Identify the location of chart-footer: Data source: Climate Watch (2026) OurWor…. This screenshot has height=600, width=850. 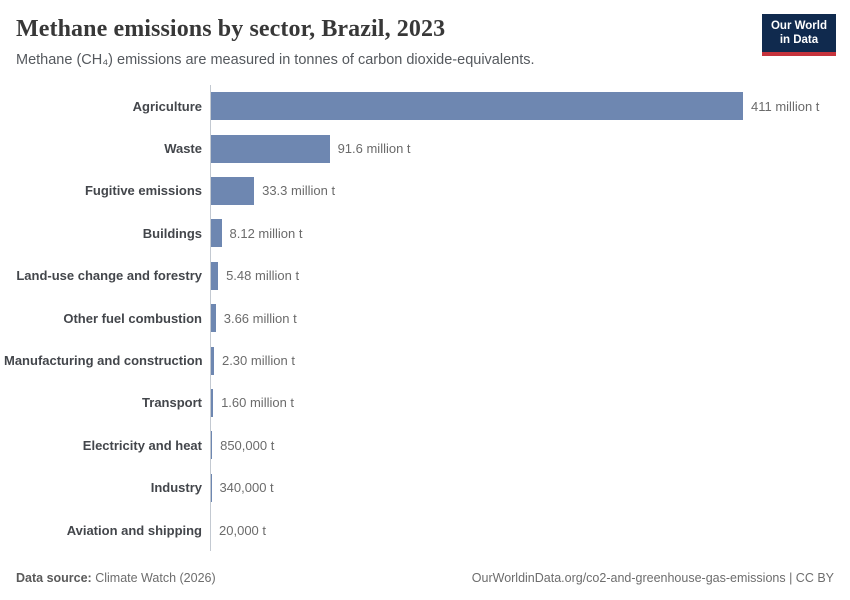
(425, 578).